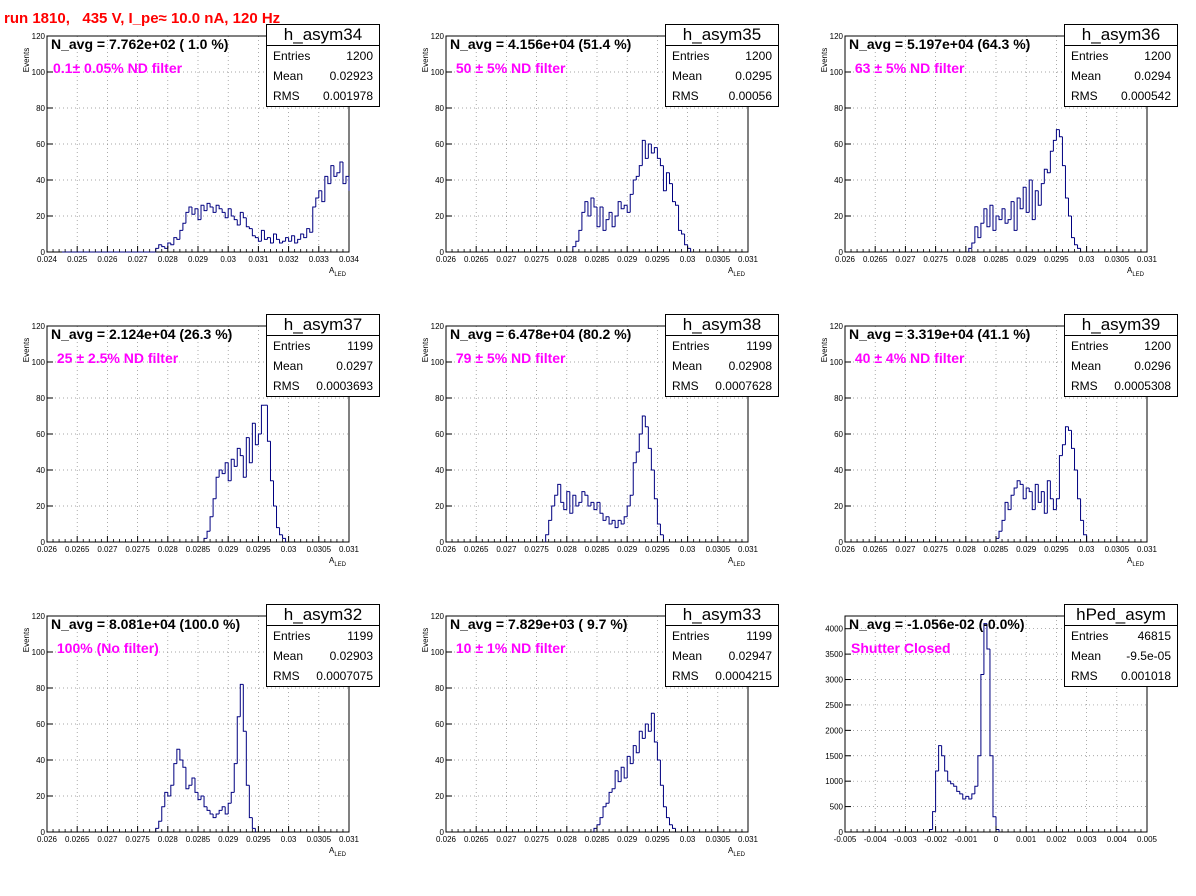 The height and width of the screenshot is (896, 1196). What do you see at coordinates (509, 68) in the screenshot?
I see `filter-annotation: 50 ± 5% ND filter` at bounding box center [509, 68].